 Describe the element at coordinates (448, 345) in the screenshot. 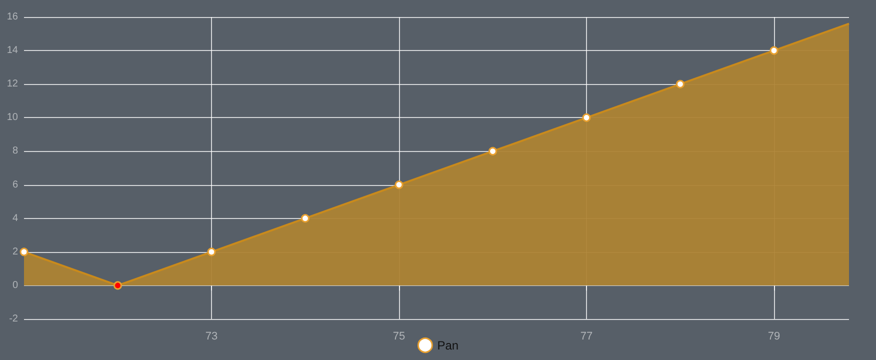

I see `legend-label: Pan` at that location.